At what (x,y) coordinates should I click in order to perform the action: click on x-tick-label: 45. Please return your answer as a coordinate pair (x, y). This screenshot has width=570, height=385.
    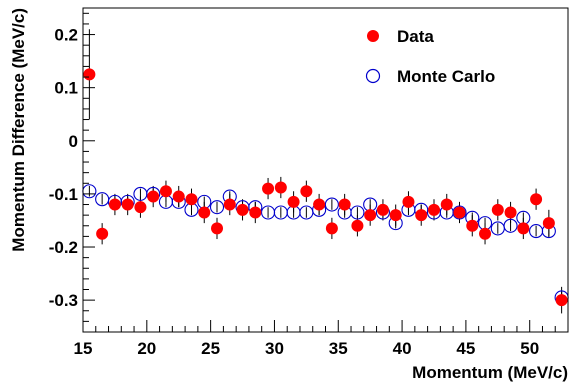
    Looking at the image, I should click on (465, 348).